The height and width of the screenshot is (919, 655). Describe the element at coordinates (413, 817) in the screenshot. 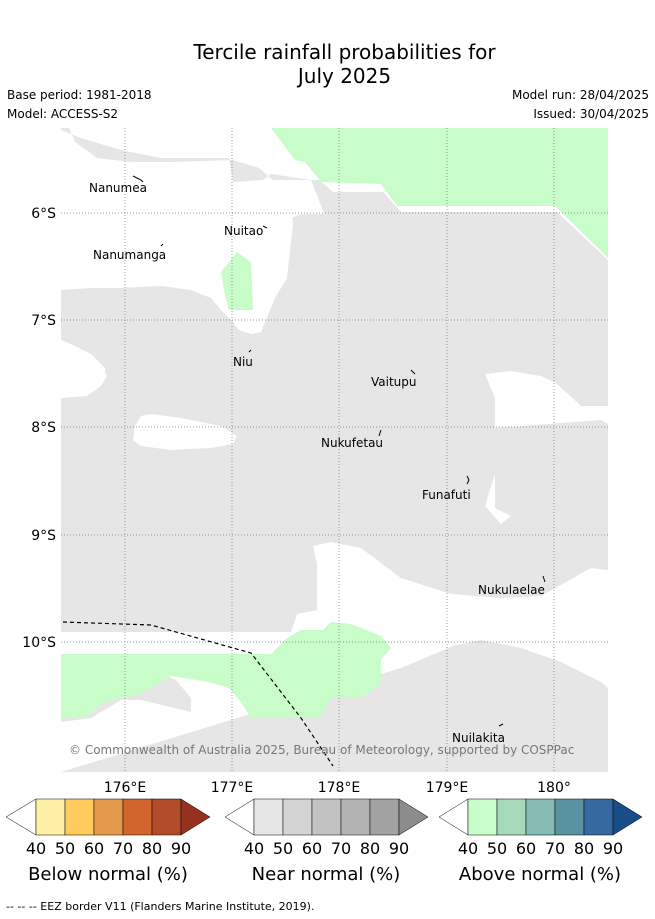

I see `cb-near-extend-high` at that location.